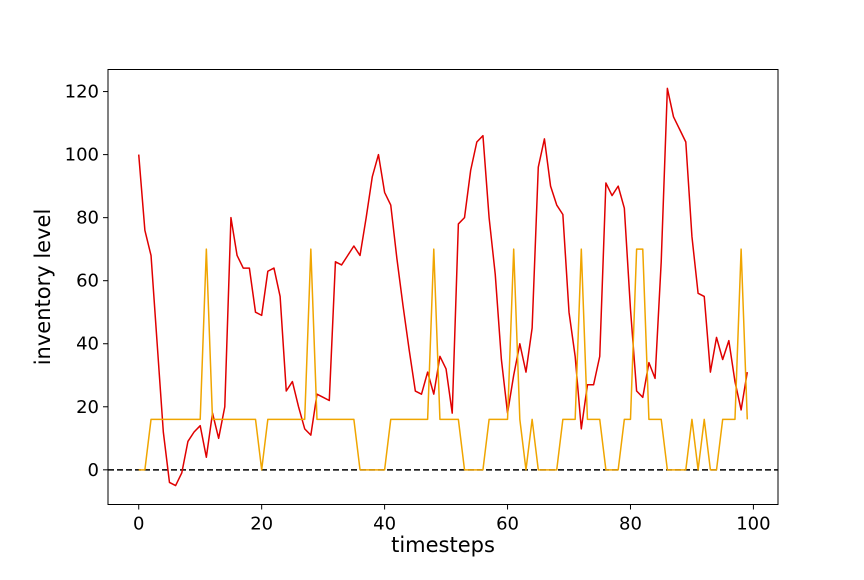  I want to click on y-axis-label: inventory level, so click(43, 287).